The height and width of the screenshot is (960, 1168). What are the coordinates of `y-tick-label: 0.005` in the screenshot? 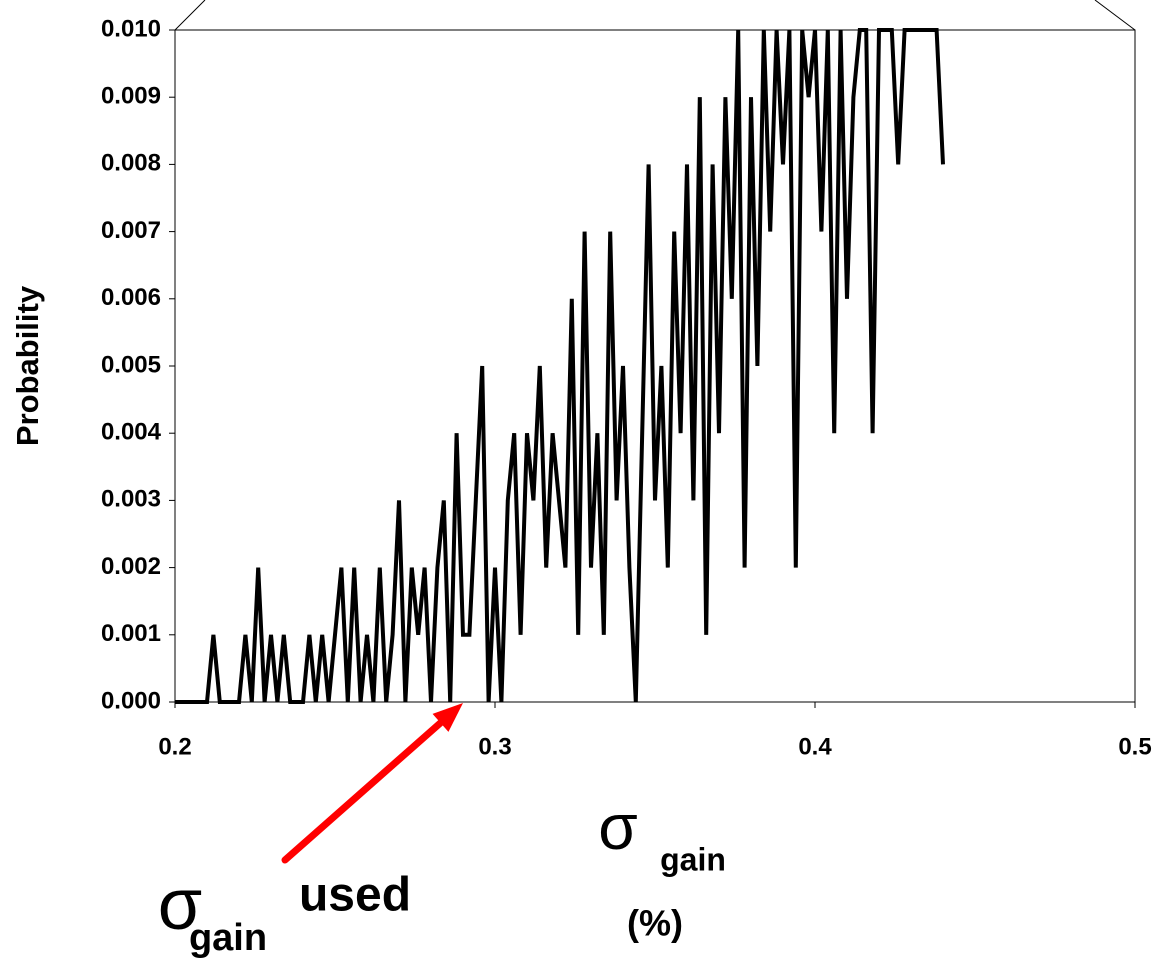 It's located at (131, 364).